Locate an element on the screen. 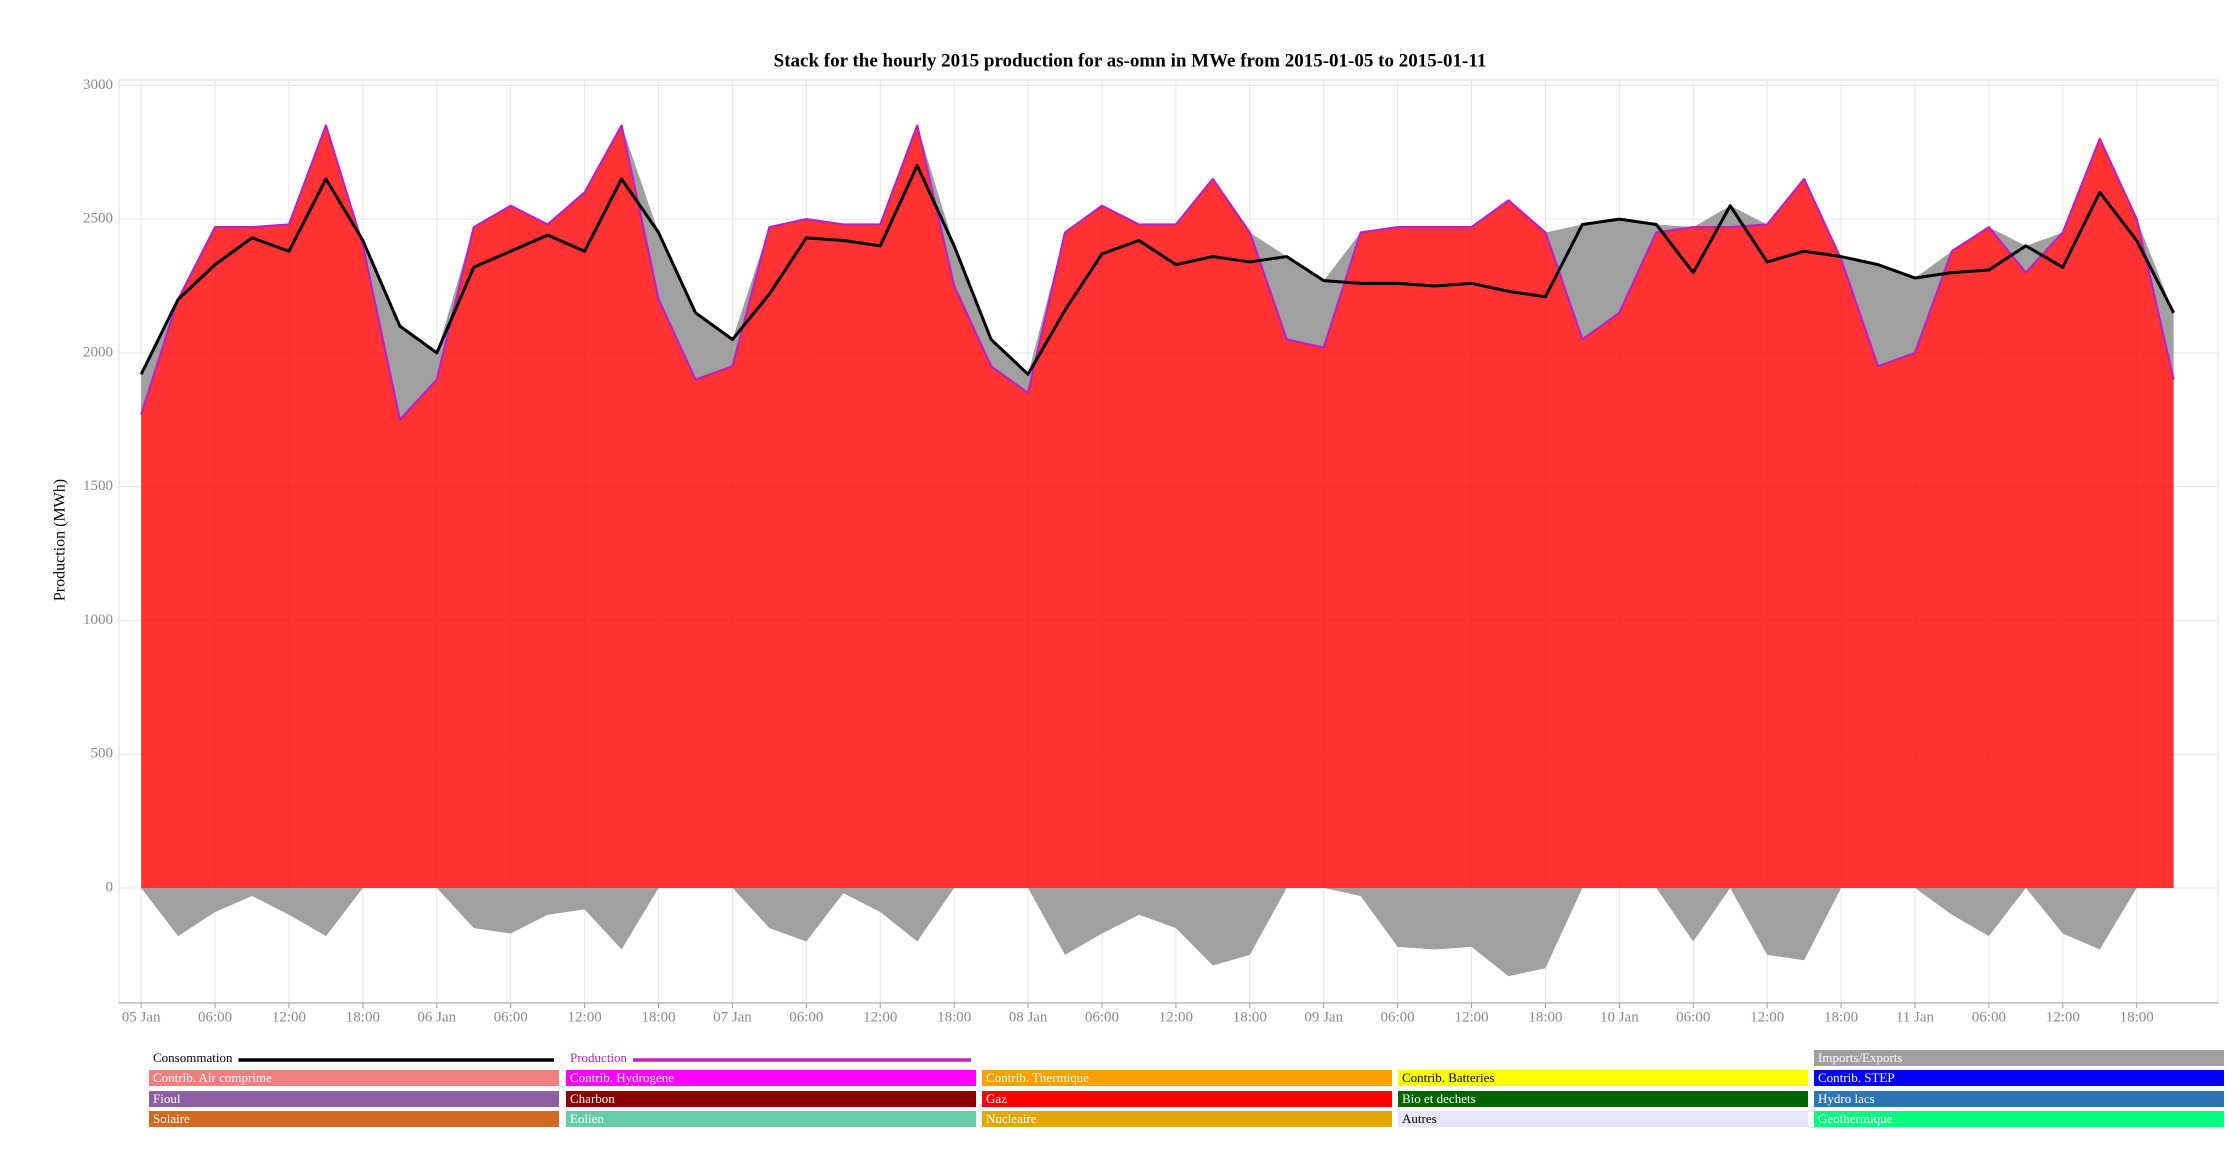 Image resolution: width=2240 pixels, height=1160 pixels. legend-label: Consommation is located at coordinates (193, 1057).